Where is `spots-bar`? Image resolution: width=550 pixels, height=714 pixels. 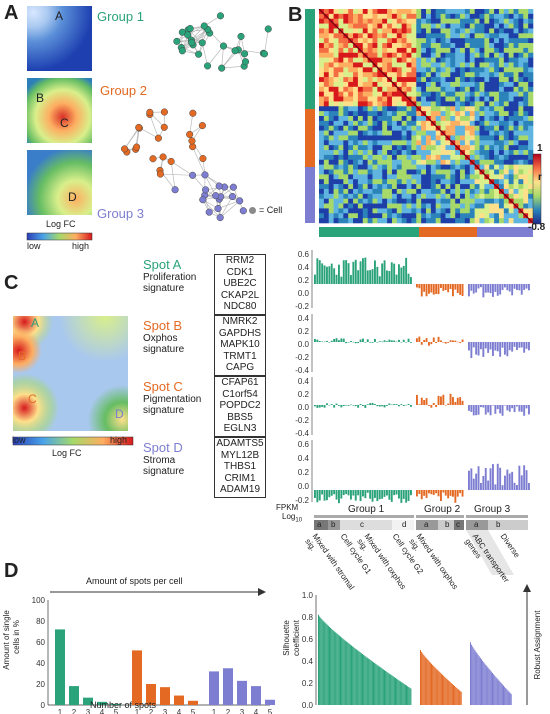
spots-bar is located at coordinates (179, 700).